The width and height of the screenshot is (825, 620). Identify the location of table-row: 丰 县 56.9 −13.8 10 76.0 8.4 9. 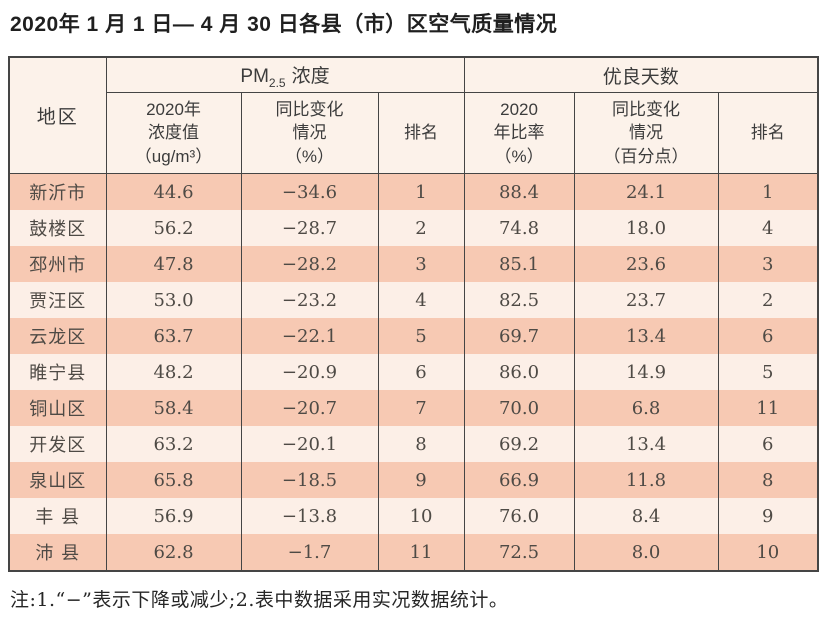
(413, 516).